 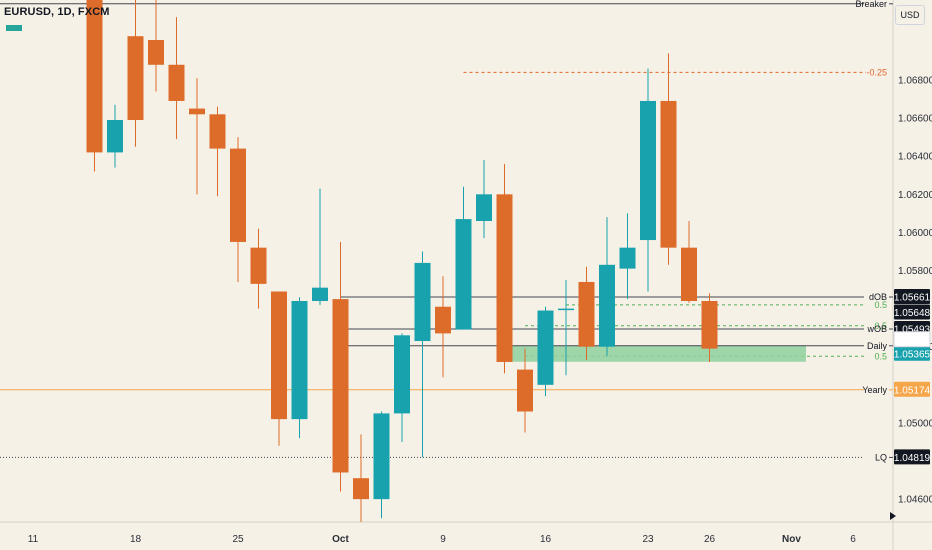 I want to click on x-tick-label: Nov, so click(x=791, y=539).